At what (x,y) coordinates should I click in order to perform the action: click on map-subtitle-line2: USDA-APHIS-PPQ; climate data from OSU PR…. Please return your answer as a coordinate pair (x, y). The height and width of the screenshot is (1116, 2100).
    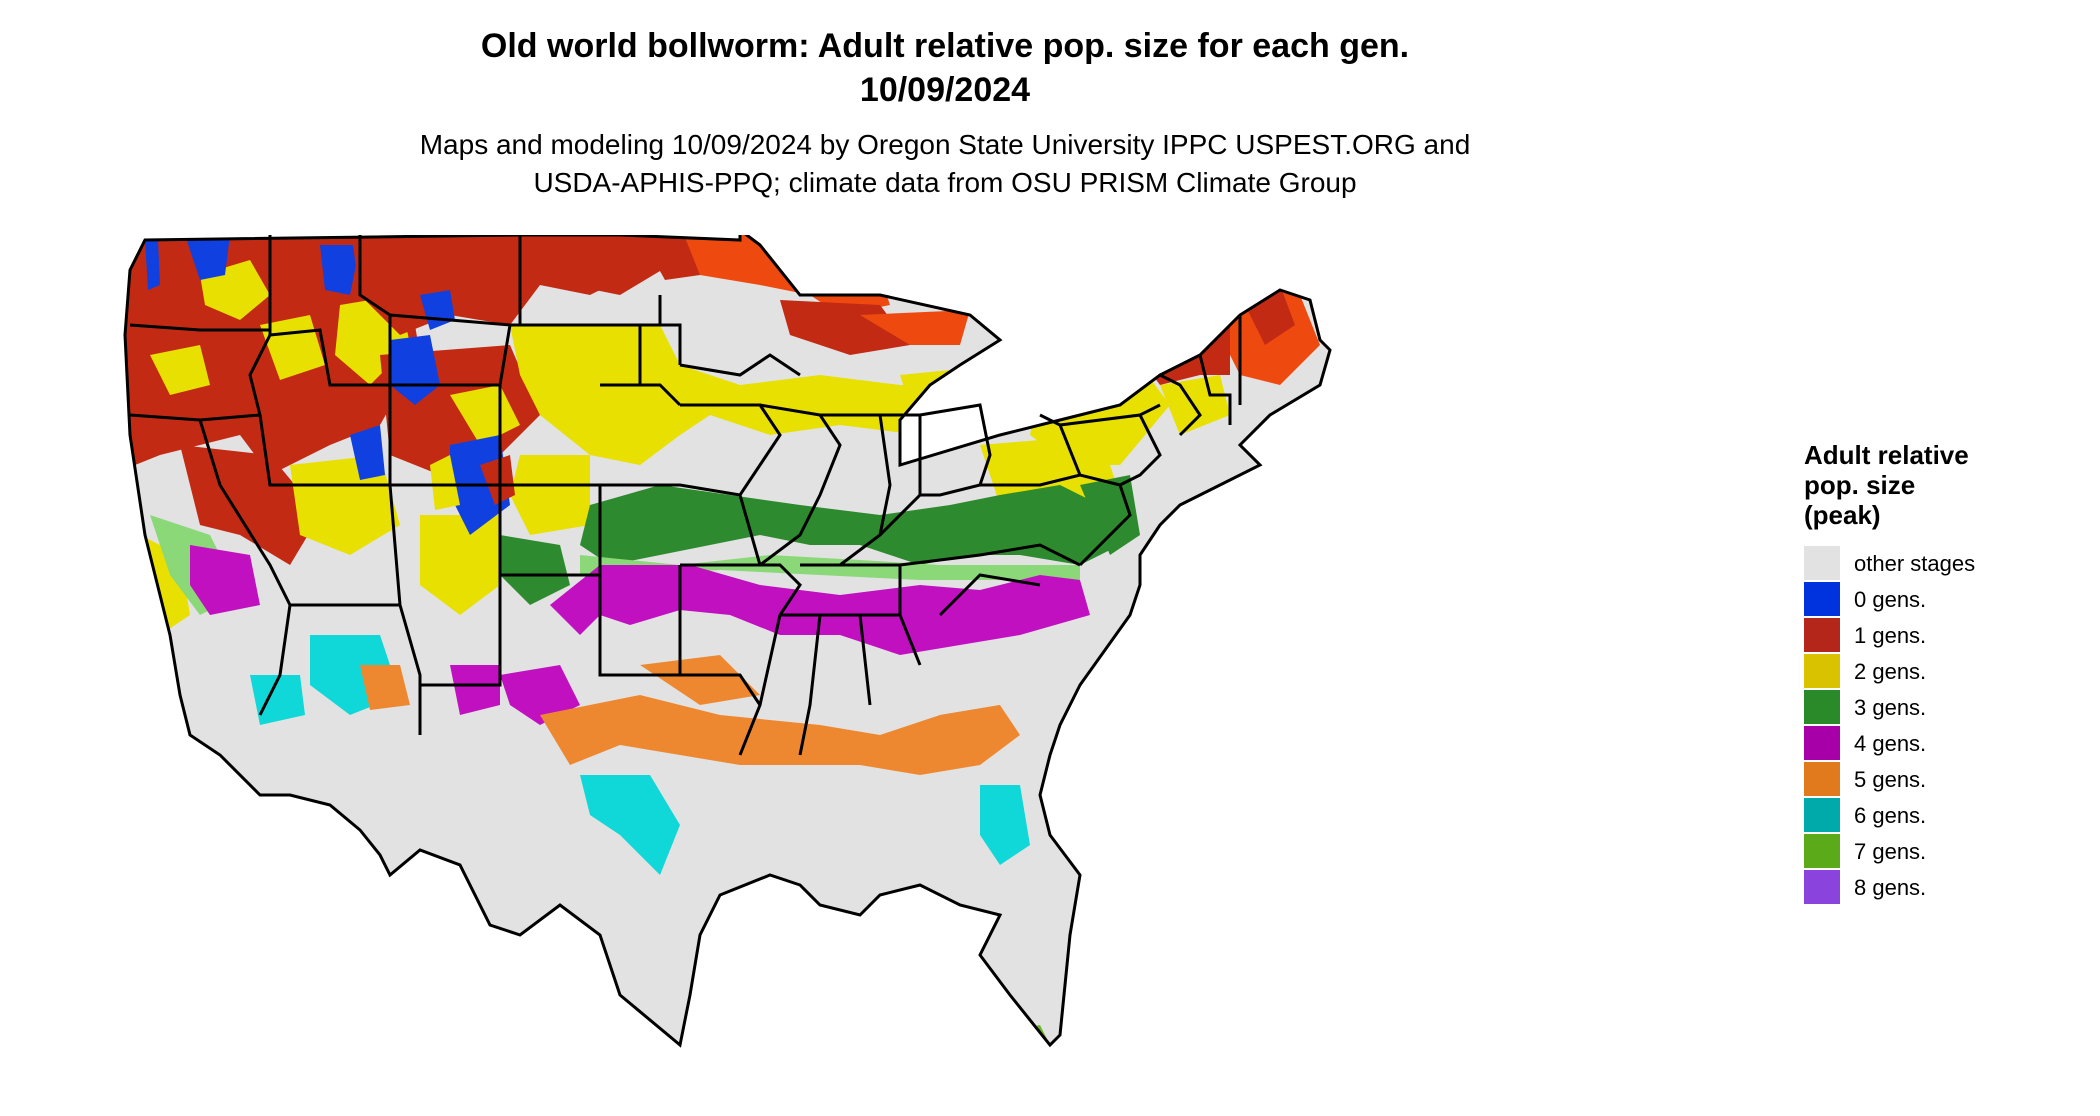
    Looking at the image, I should click on (945, 182).